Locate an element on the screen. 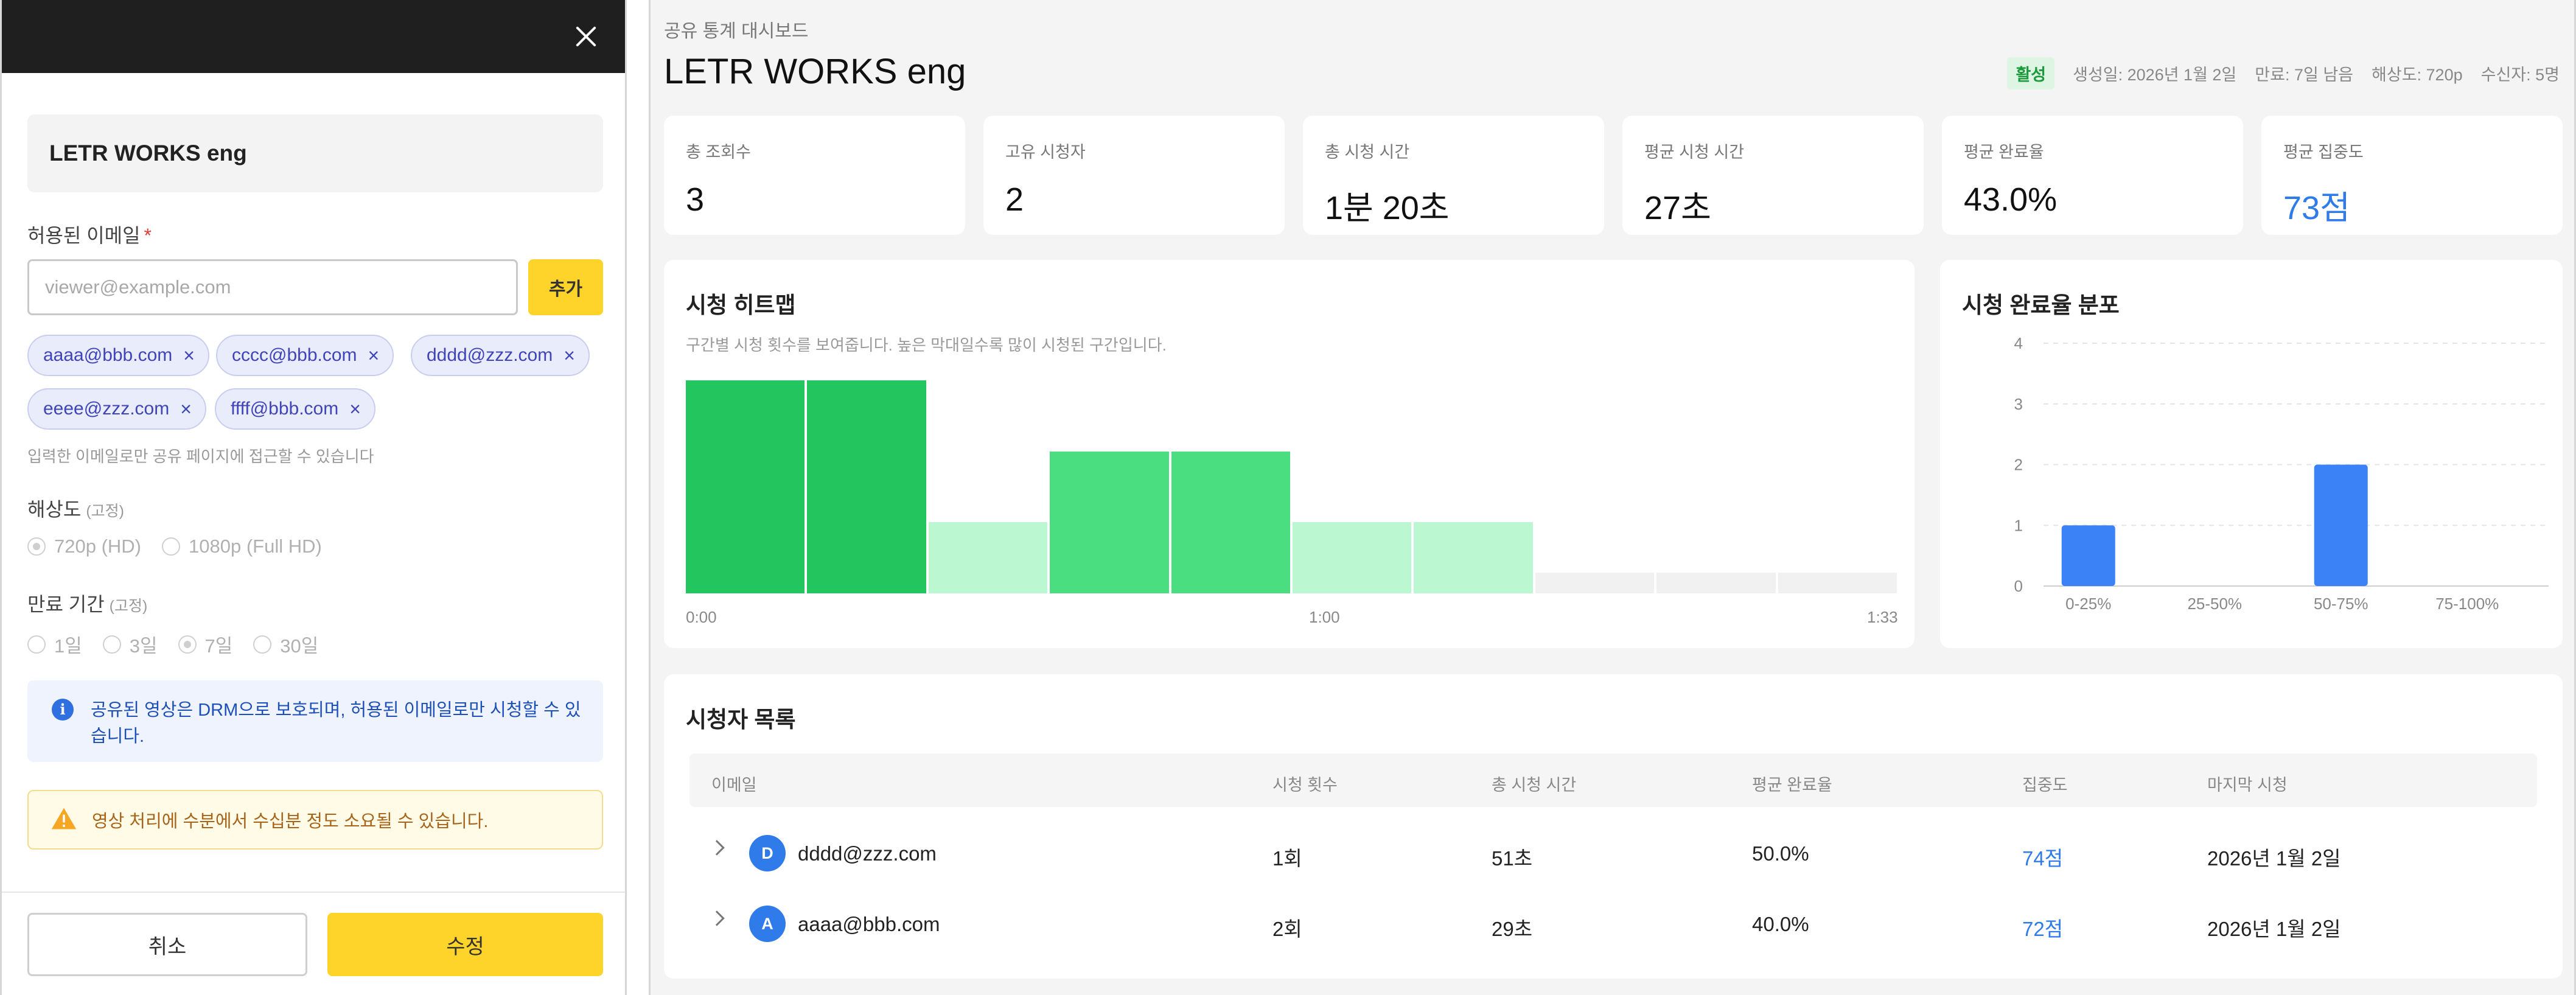 This screenshot has width=2576, height=995. email-chip-label: cccc@bbb.com is located at coordinates (294, 355).